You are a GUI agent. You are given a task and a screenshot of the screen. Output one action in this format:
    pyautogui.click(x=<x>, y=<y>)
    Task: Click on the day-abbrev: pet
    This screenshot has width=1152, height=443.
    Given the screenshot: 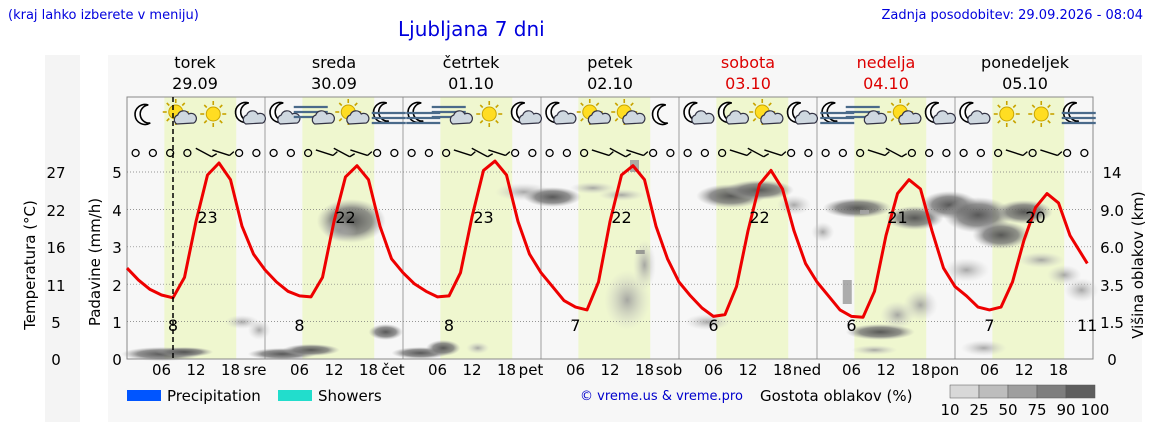 What is the action you would take?
    pyautogui.click(x=531, y=370)
    